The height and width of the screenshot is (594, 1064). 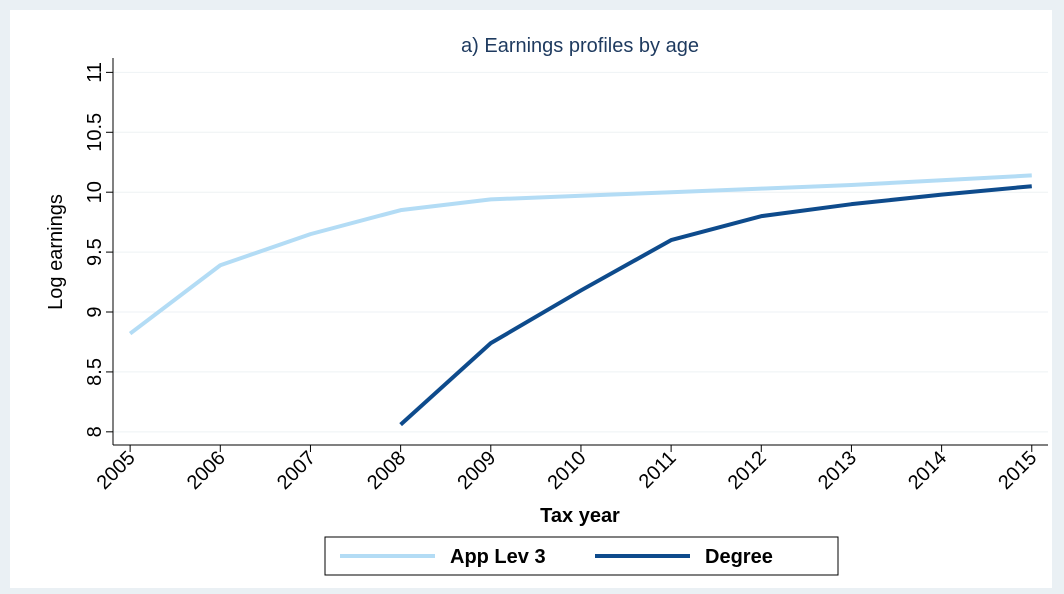 I want to click on y-tick-label: 11, so click(x=95, y=72).